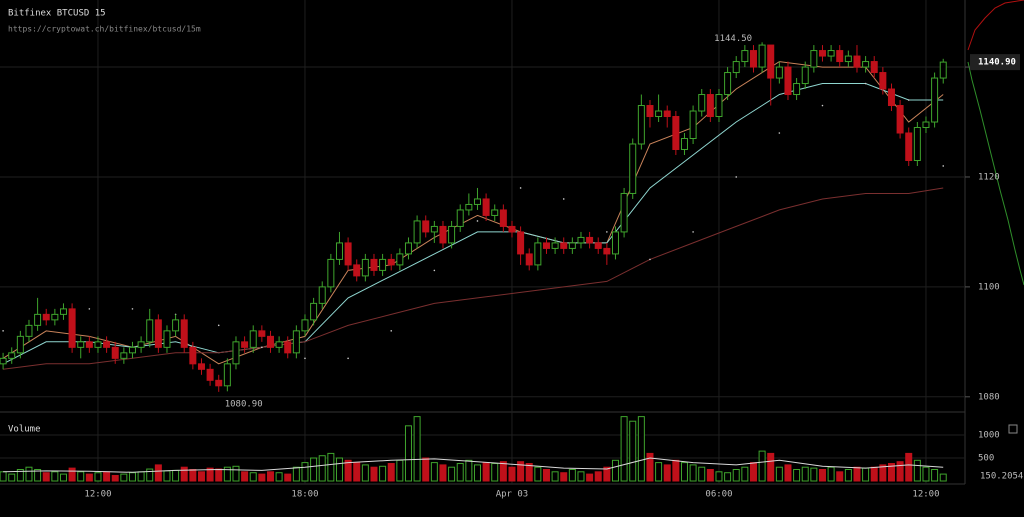 Image resolution: width=1024 pixels, height=517 pixels. What do you see at coordinates (1002, 477) in the screenshot?
I see `volume-last-label: 150.20549` at bounding box center [1002, 477].